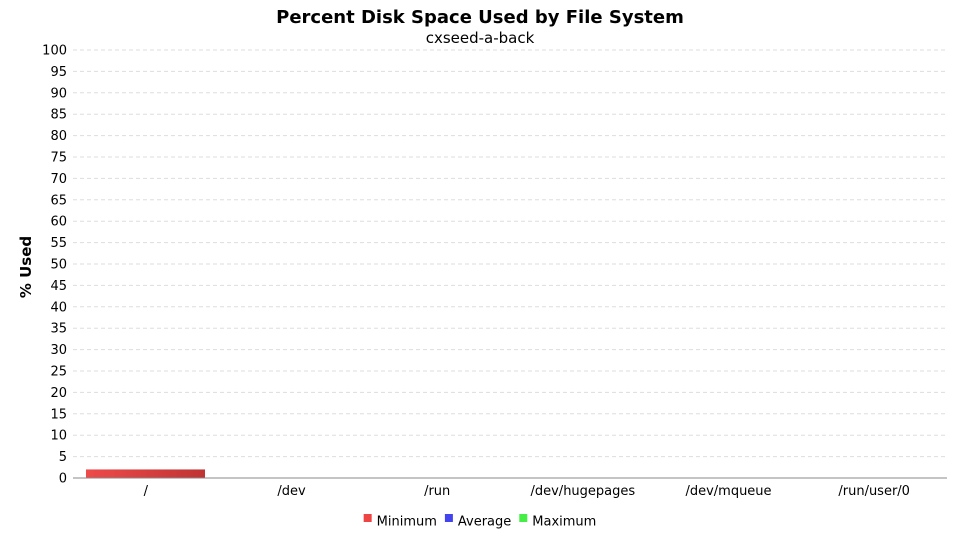  I want to click on y-tick-label: 90, so click(58, 93).